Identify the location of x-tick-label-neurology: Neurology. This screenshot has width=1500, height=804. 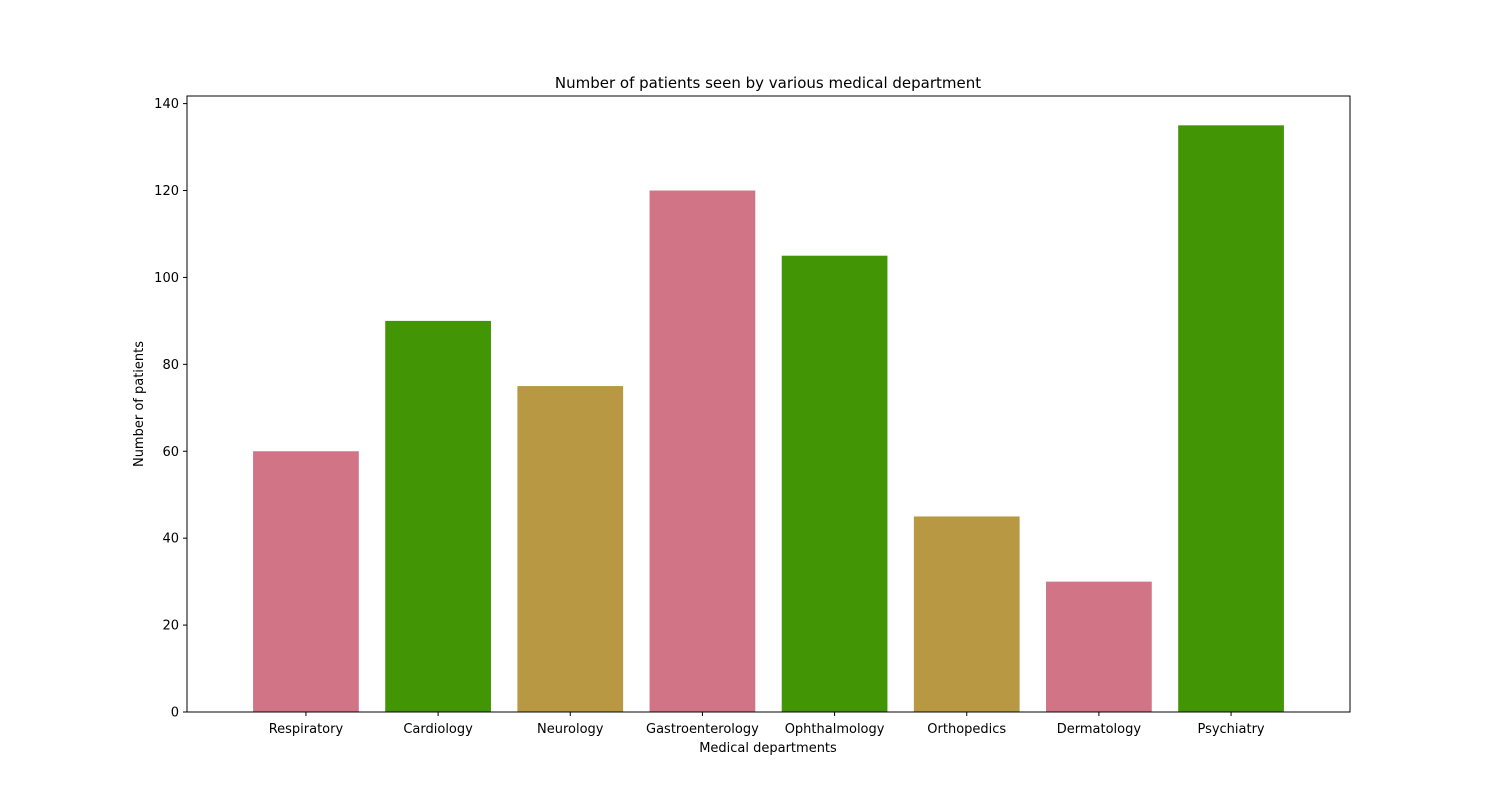
(570, 729).